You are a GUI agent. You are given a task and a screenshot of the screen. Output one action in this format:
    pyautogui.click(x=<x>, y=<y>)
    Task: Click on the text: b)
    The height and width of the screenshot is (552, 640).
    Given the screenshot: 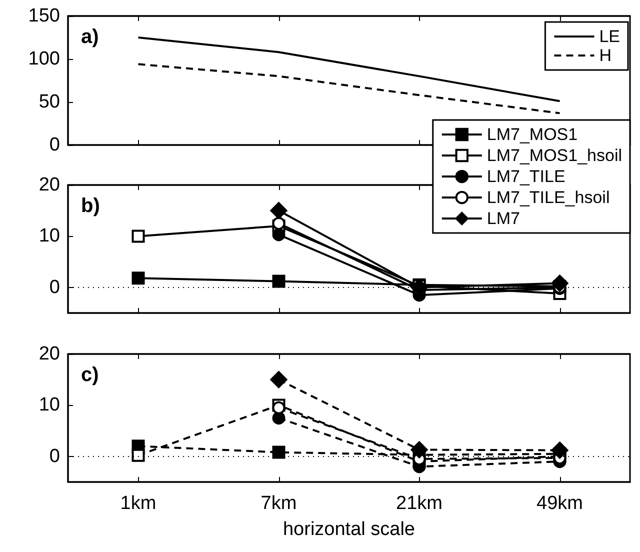 What is the action you would take?
    pyautogui.click(x=90, y=206)
    